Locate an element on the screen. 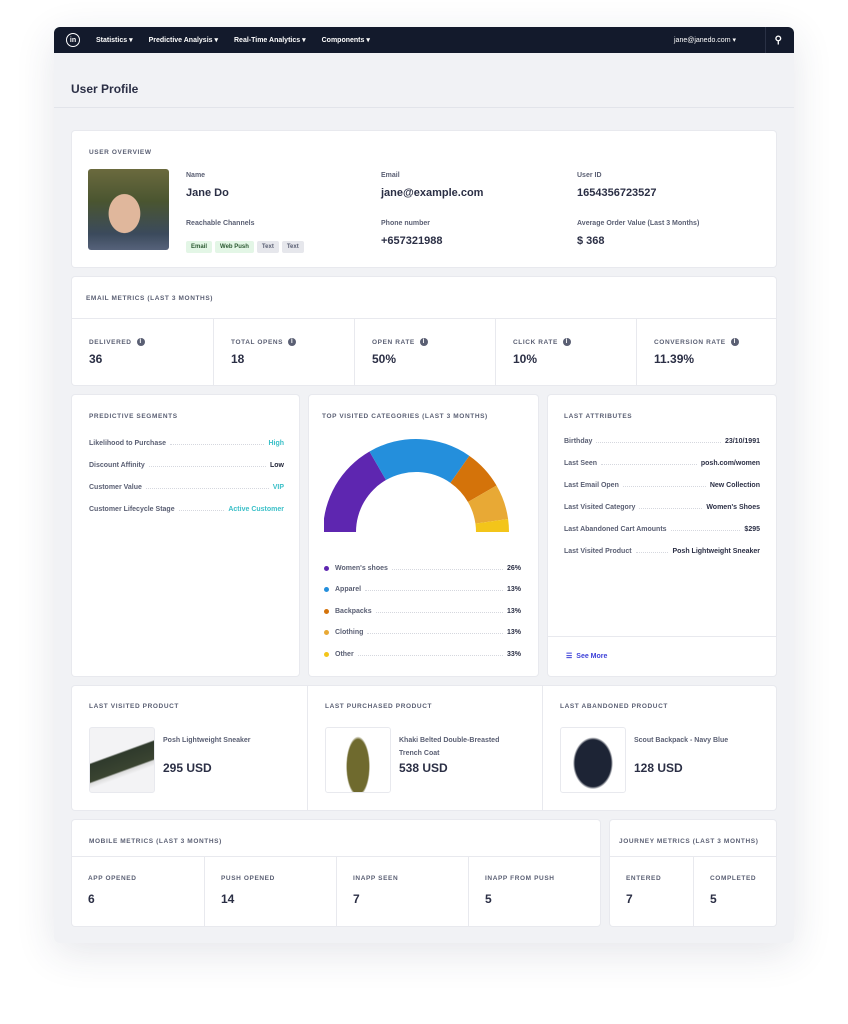 The image size is (848, 1024). metric-3: CLICK RATE i 10% is located at coordinates (565, 351).